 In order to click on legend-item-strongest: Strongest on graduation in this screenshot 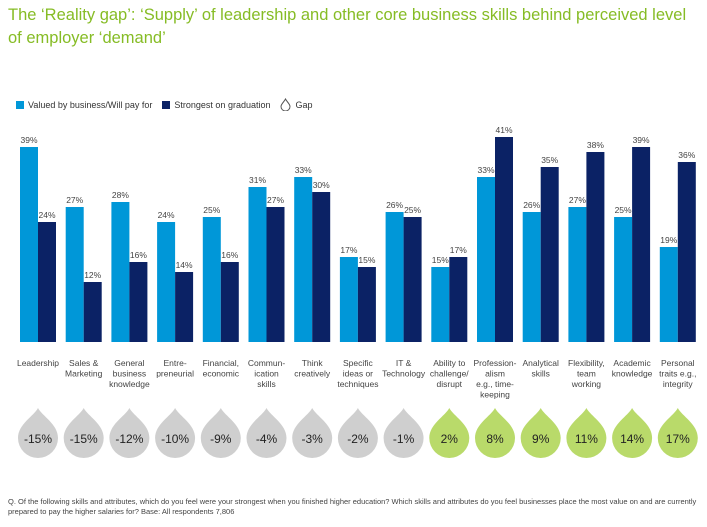, I will do `click(216, 105)`.